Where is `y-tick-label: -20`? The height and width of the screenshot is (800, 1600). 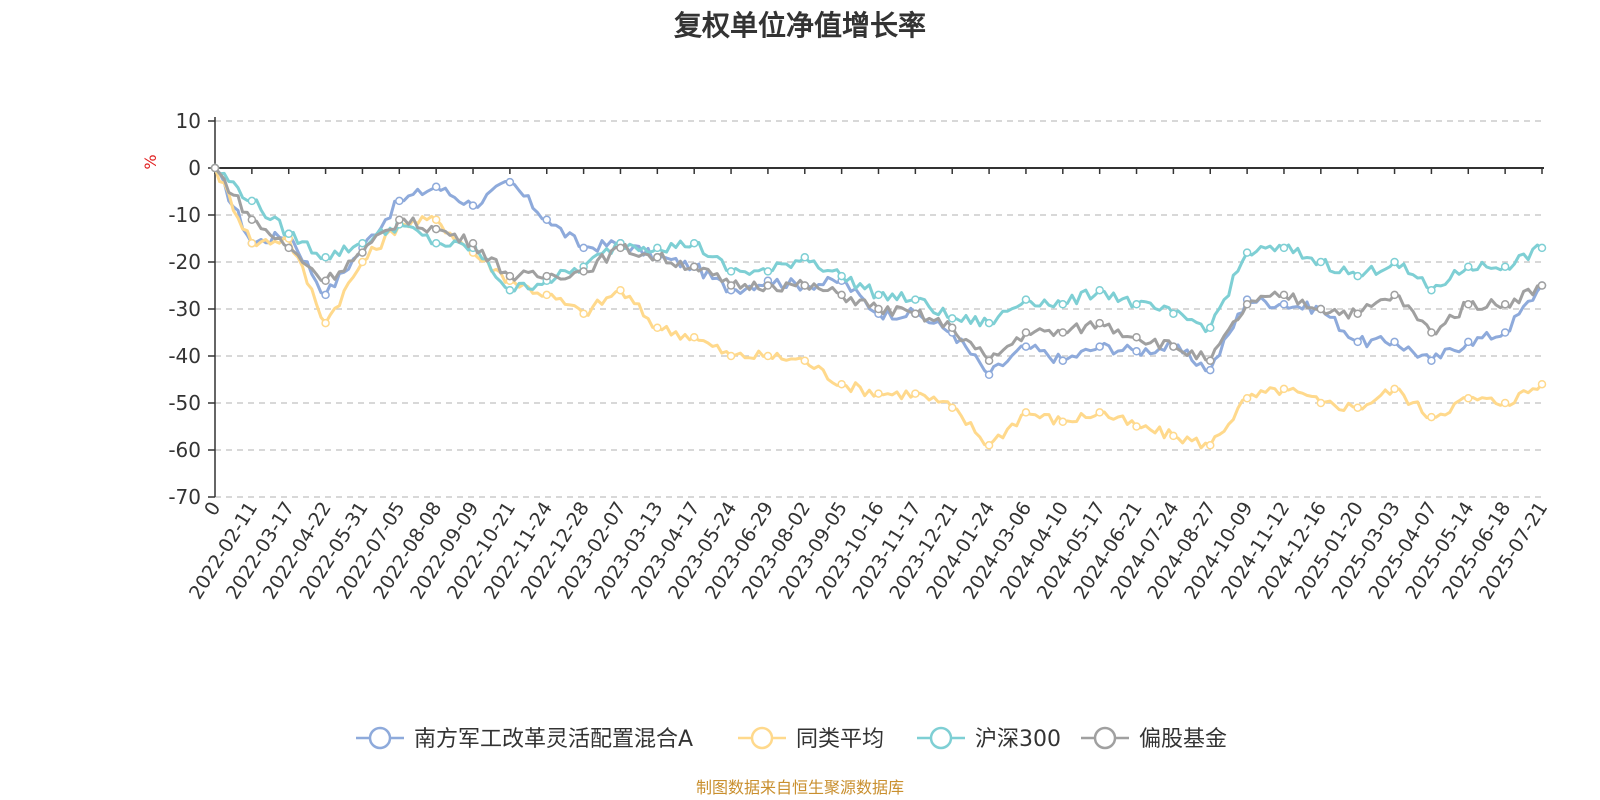
y-tick-label: -20 is located at coordinates (184, 262).